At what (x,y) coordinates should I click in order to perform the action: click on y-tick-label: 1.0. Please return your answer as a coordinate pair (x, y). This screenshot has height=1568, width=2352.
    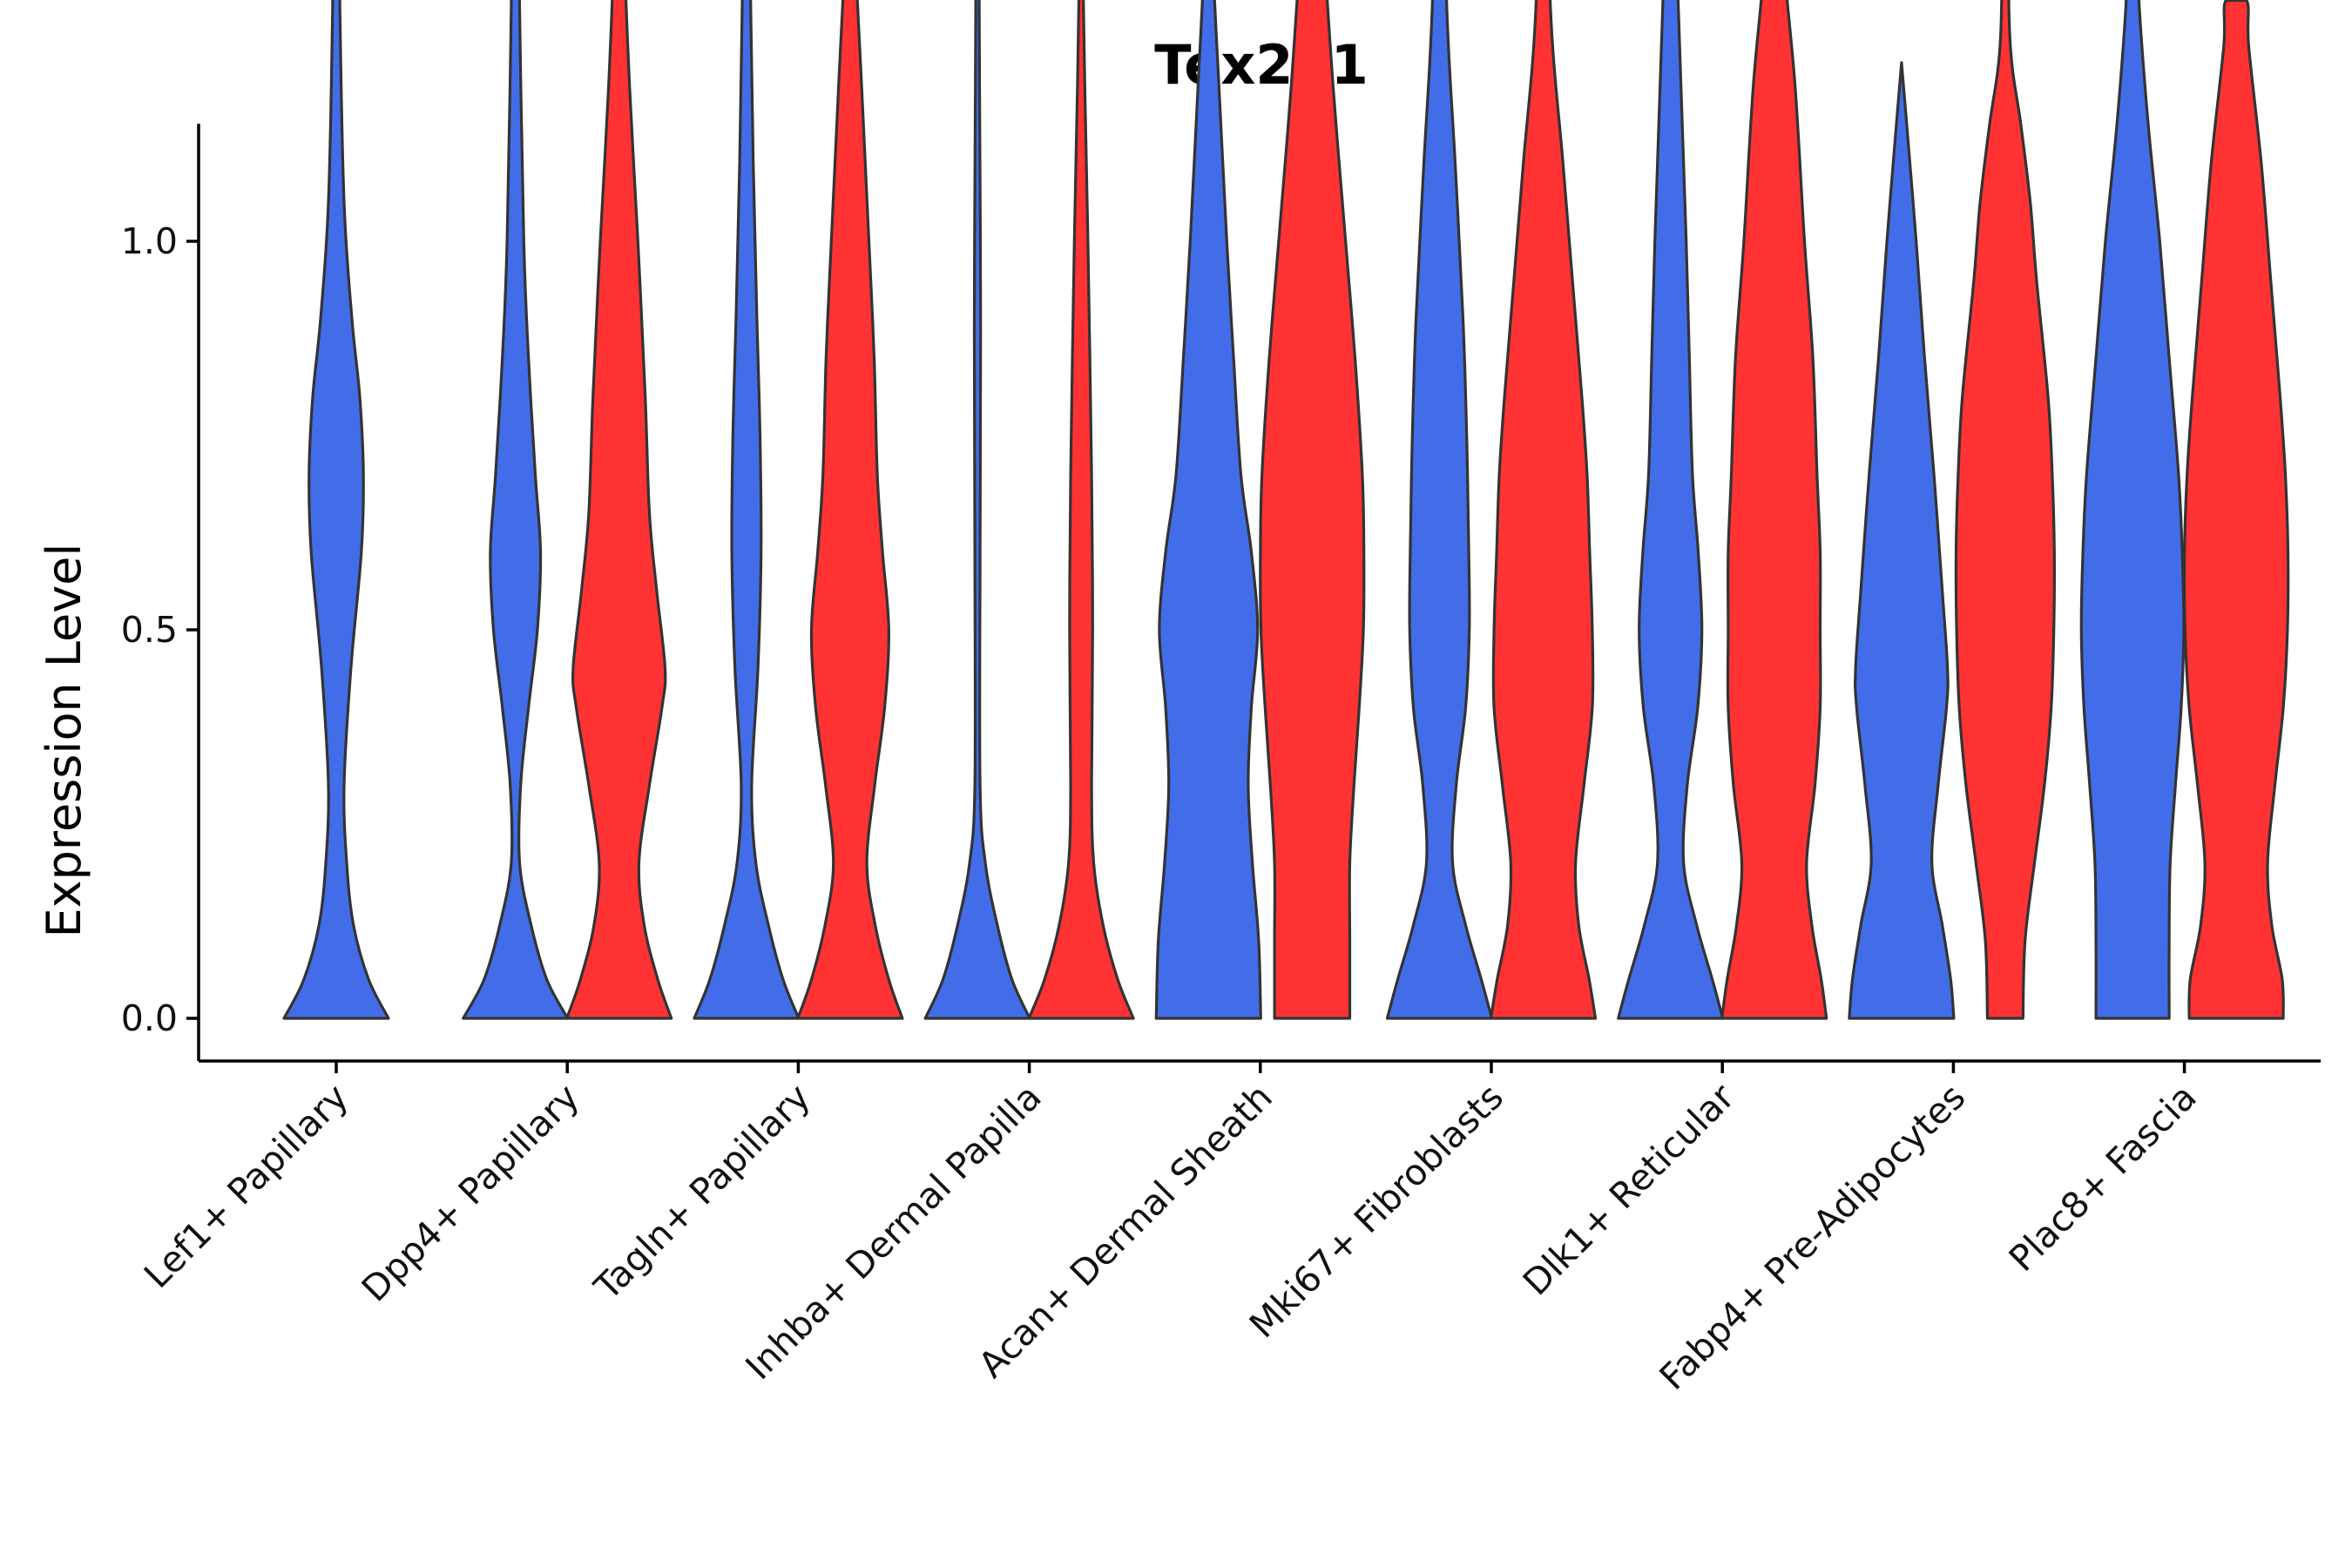
    Looking at the image, I should click on (150, 241).